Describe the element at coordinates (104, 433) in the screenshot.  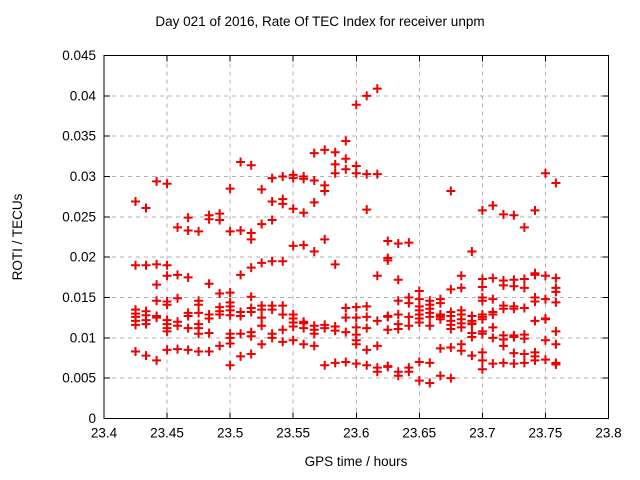
I see `x-tick-label: 23.4` at that location.